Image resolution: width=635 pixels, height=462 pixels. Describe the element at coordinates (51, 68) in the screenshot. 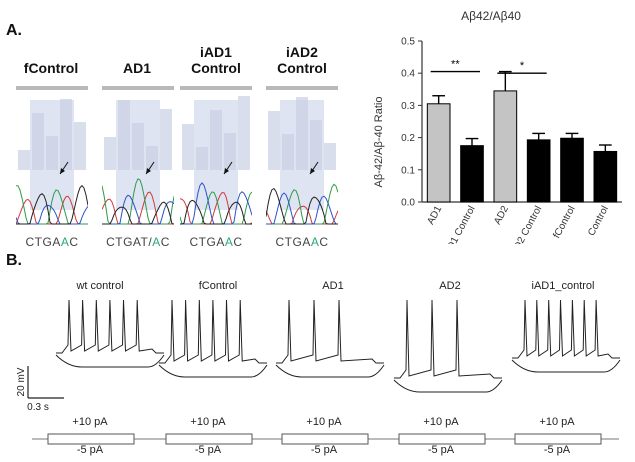

I see `seq-title-0: fControl` at that location.